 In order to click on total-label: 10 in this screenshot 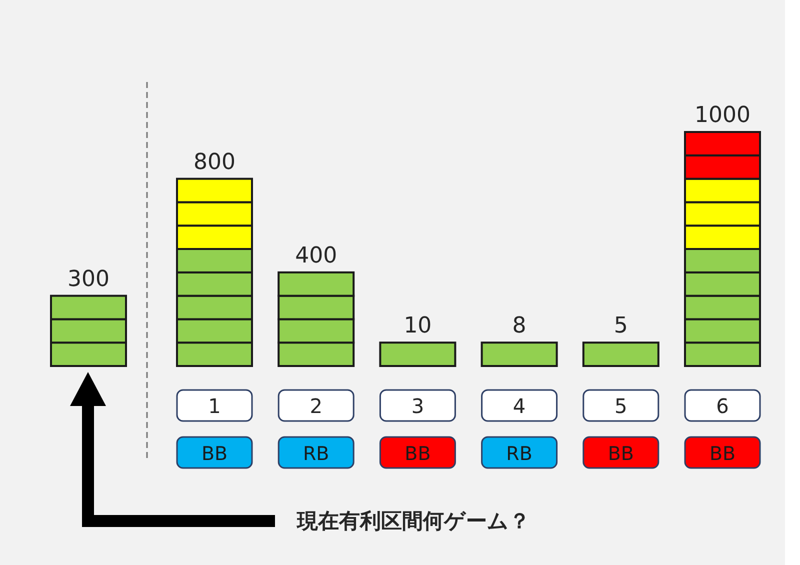, I will do `click(418, 326)`.